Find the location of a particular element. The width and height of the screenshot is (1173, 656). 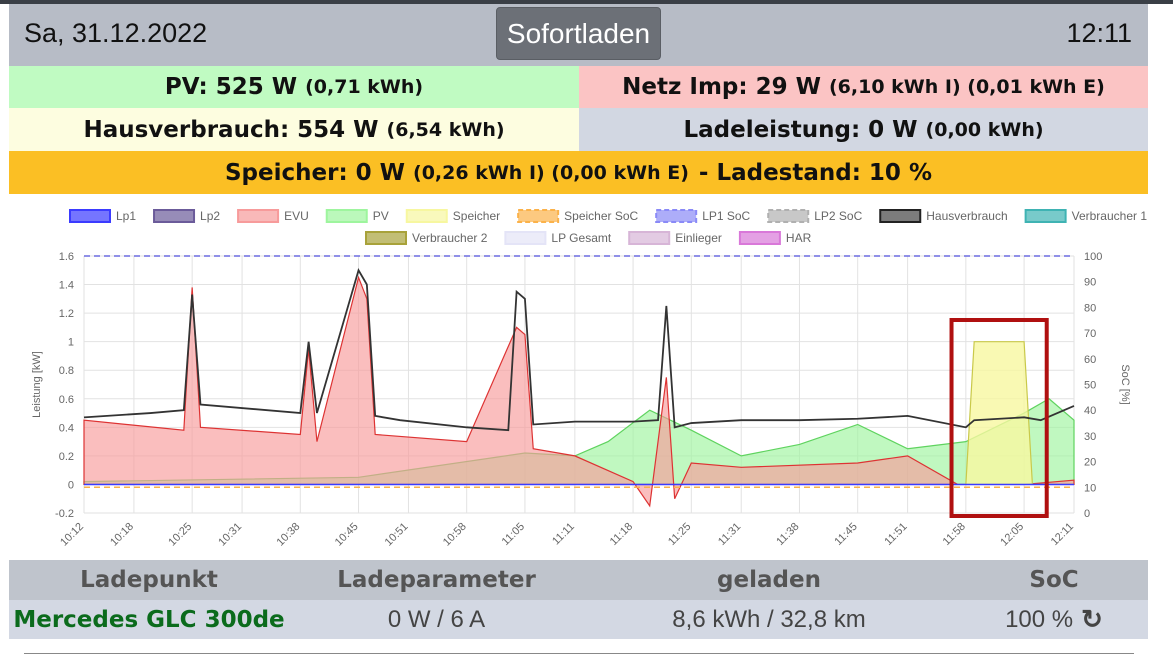

house-value: Hausverbrauch: 554 W is located at coordinates (231, 129).